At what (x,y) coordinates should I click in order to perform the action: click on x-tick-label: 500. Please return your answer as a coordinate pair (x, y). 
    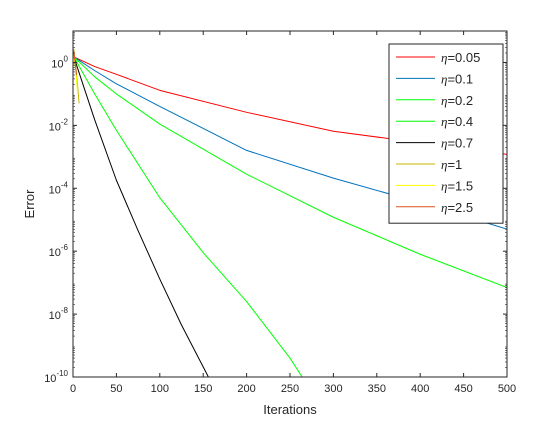
    Looking at the image, I should click on (507, 389).